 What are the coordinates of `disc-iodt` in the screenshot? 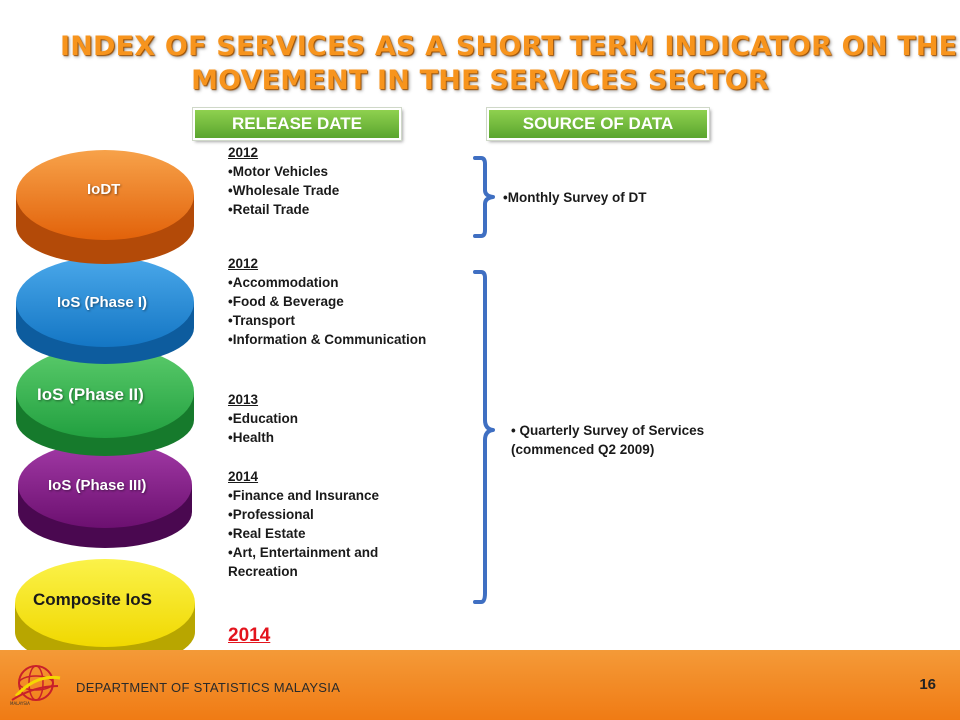 It's located at (105, 207).